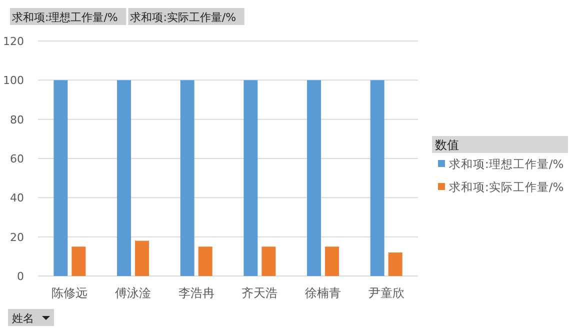  Describe the element at coordinates (70, 293) in the screenshot. I see `x-tick-label: 陈修远` at that location.